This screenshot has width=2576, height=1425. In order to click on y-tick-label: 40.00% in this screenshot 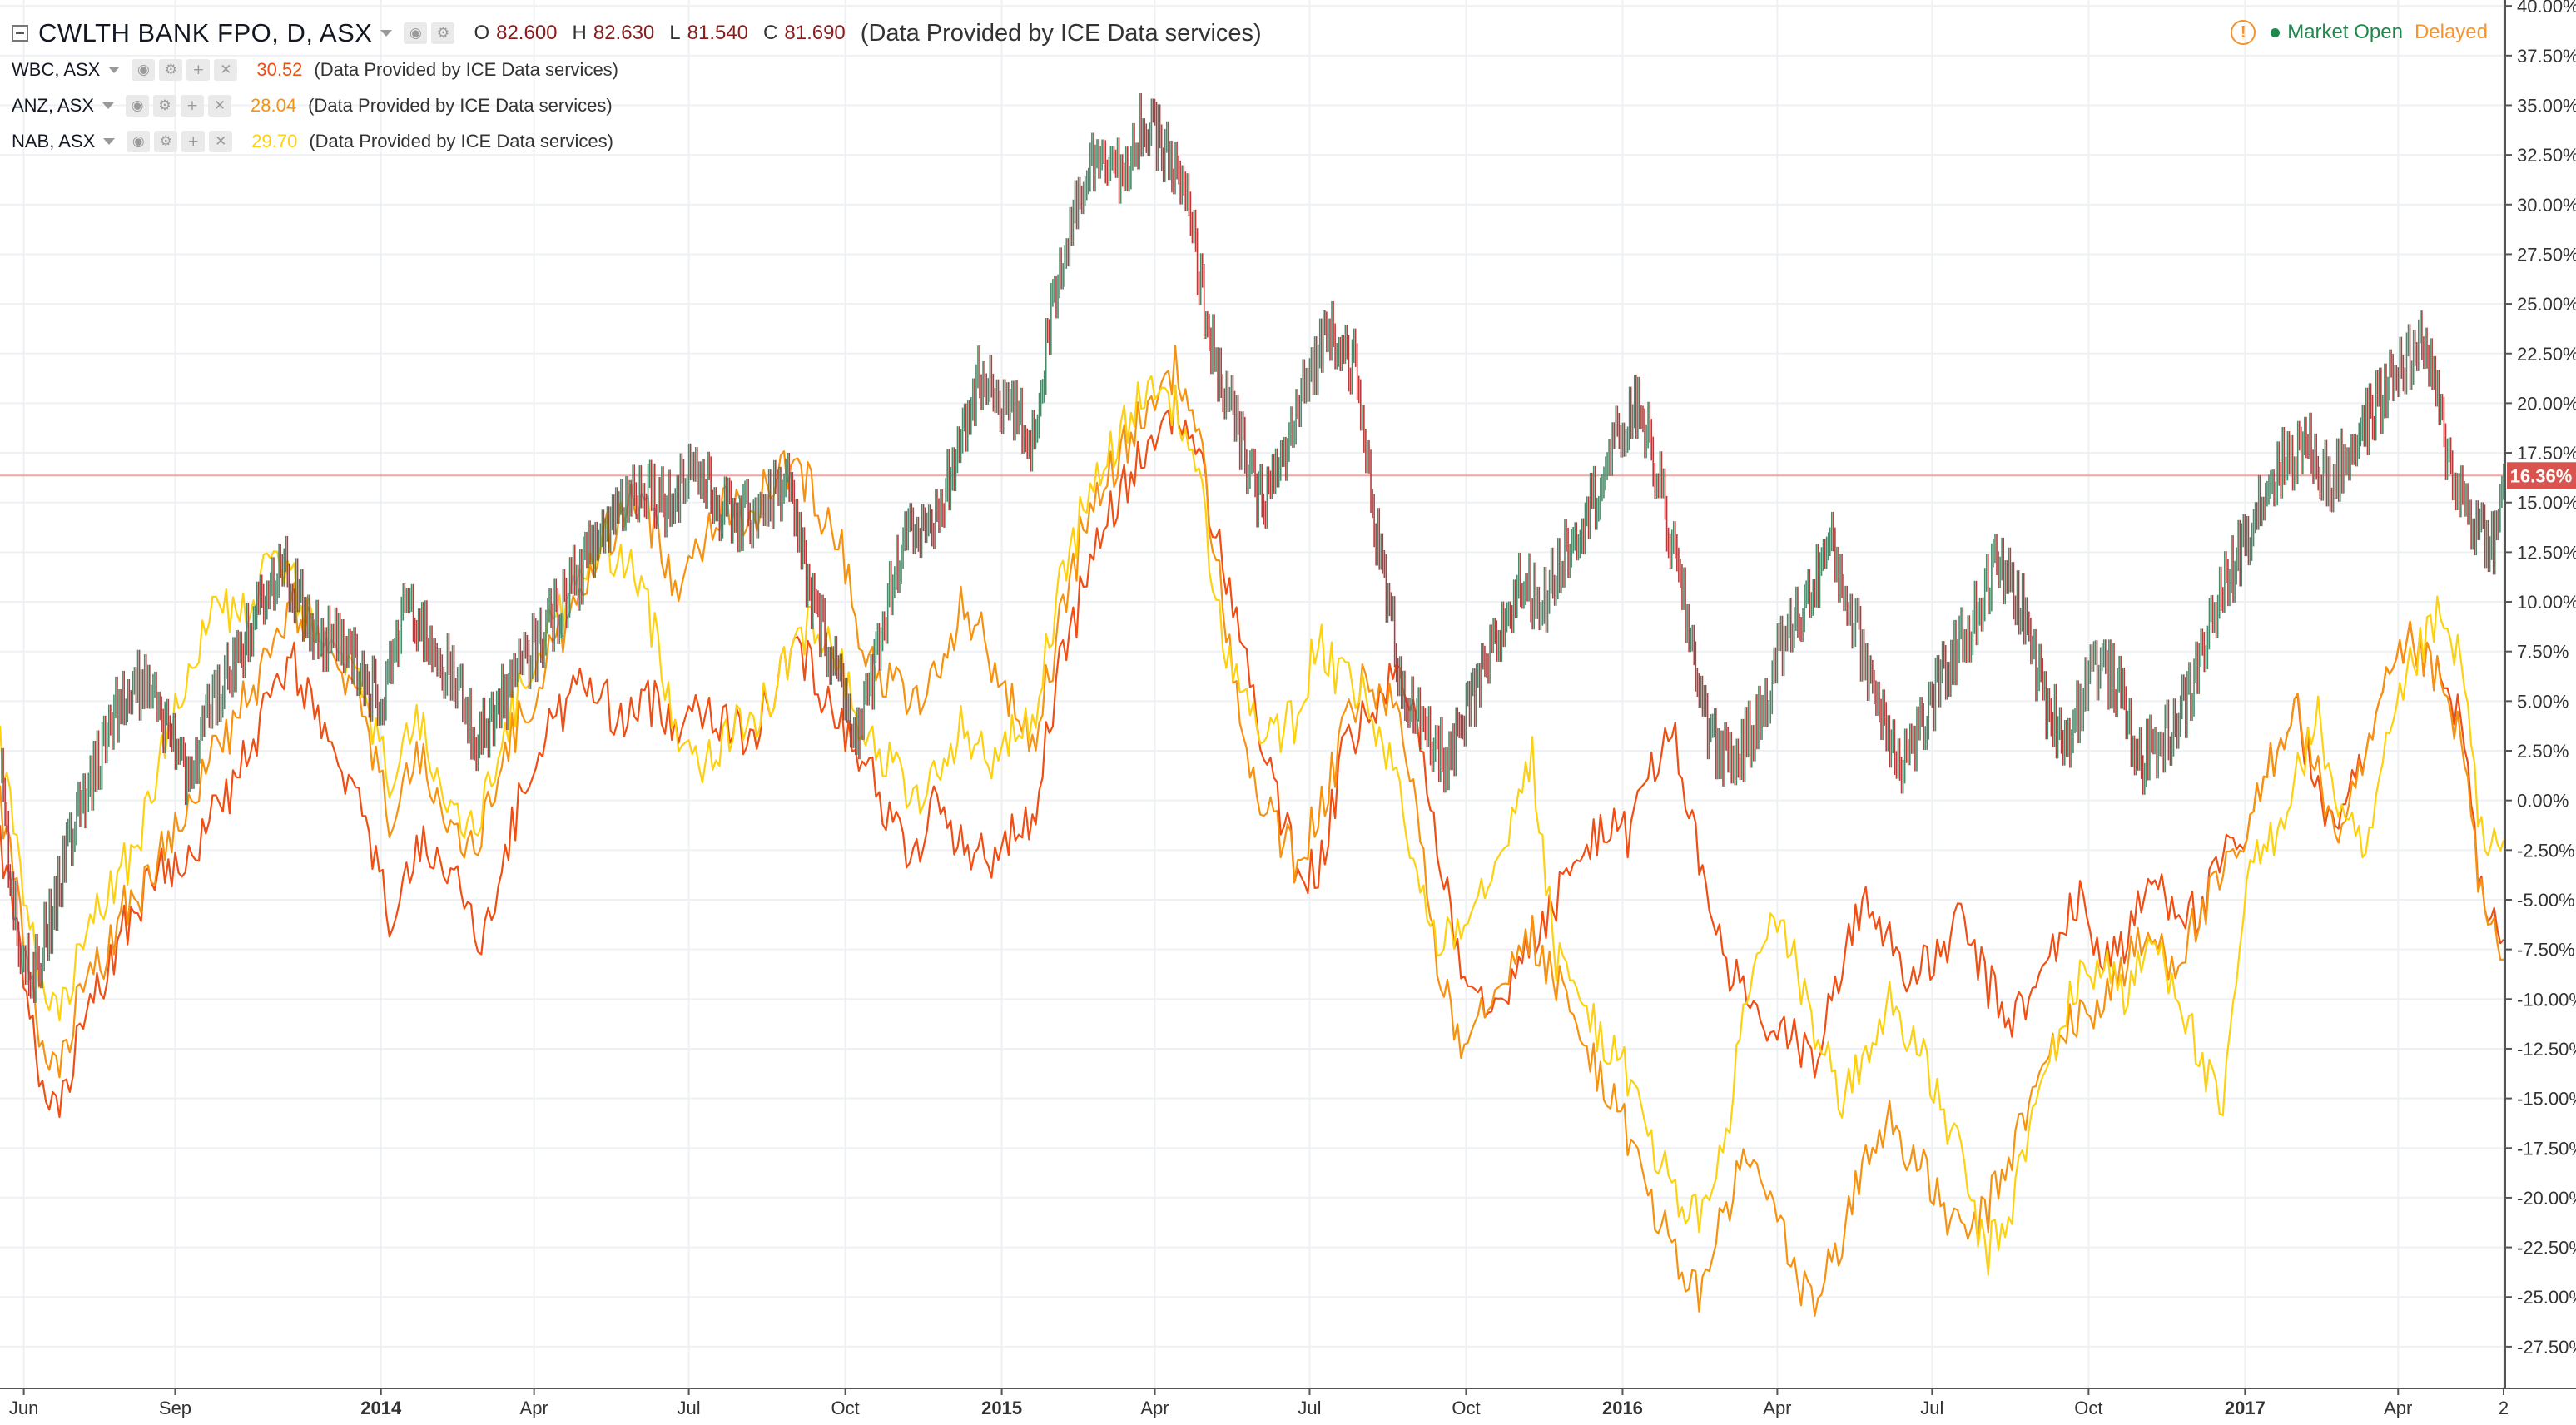, I will do `click(2546, 8)`.